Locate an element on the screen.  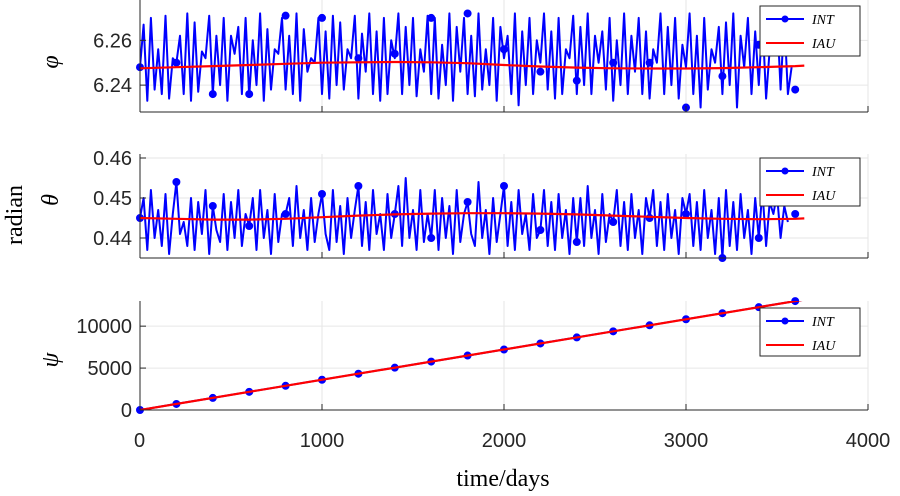
x-tick-label: 1000 is located at coordinates (322, 441).